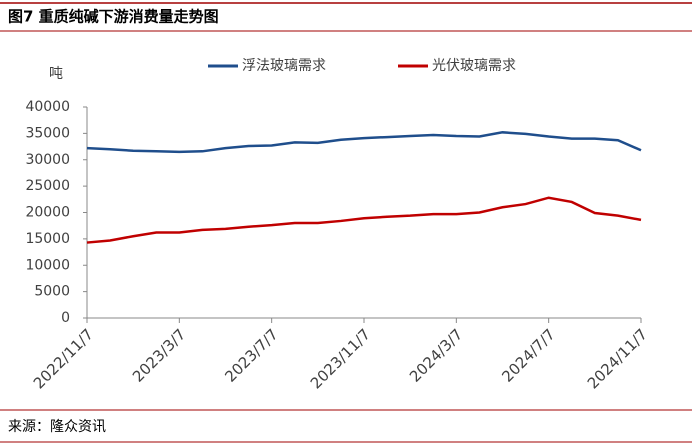  Describe the element at coordinates (528, 355) in the screenshot. I see `x-tick-label: 2024/7/7` at that location.